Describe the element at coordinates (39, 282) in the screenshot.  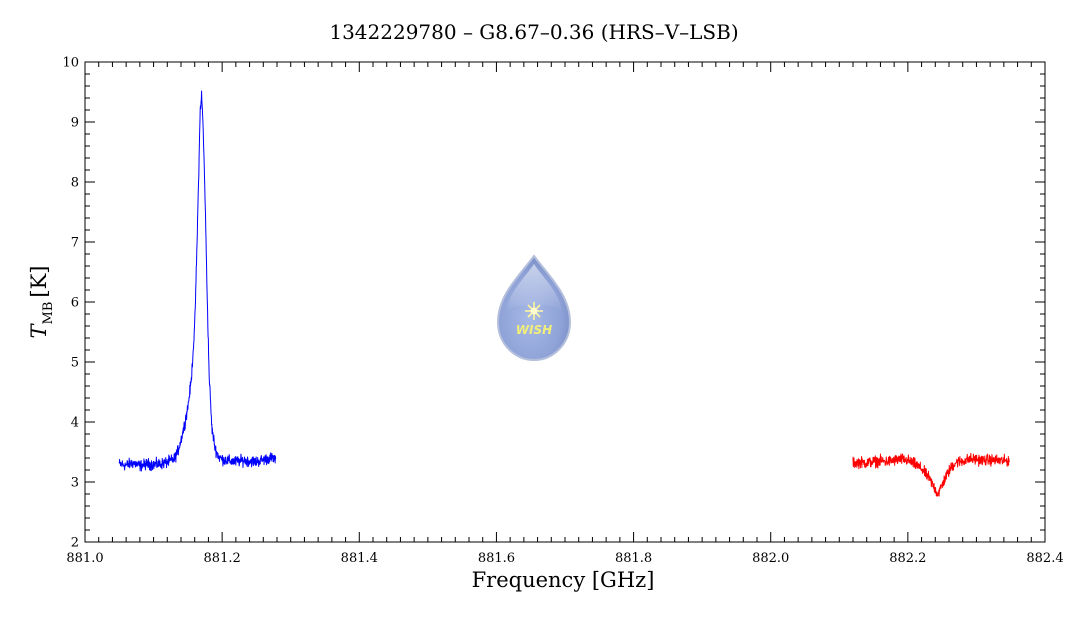
I see `y-axis-label-unit: [K]` at that location.